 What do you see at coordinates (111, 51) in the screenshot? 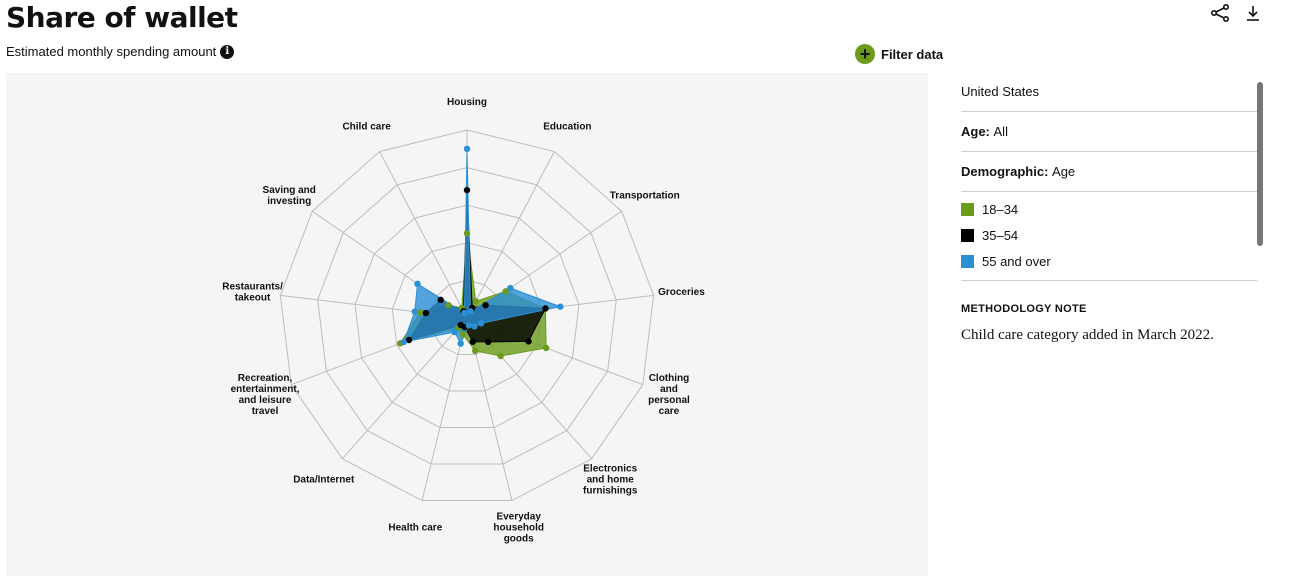
I see `subtitle-text: Estimated monthly spending amount` at bounding box center [111, 51].